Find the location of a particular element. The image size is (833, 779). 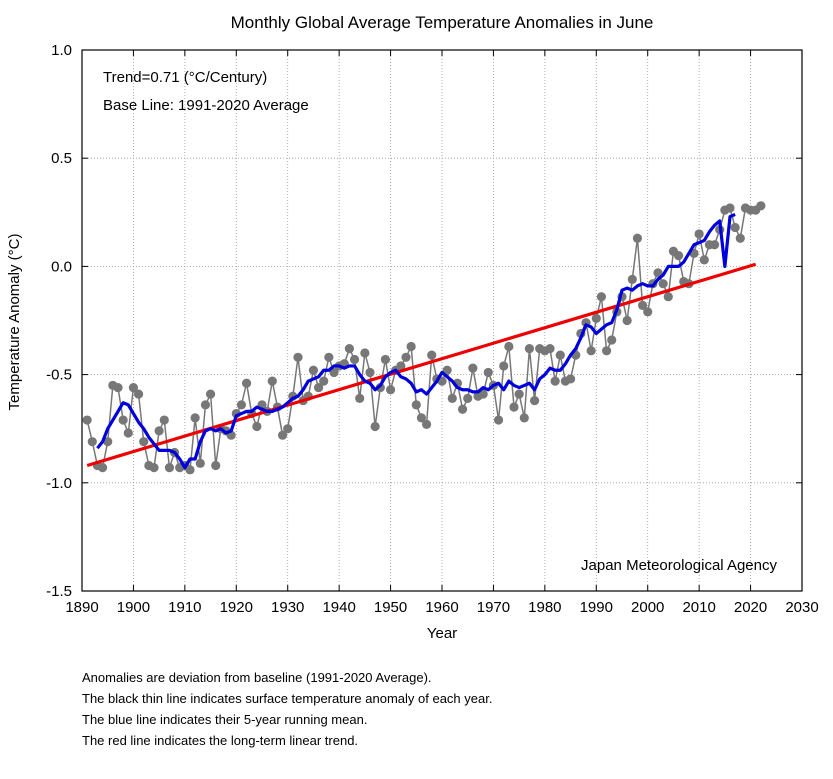

x-tick-label: 1890 is located at coordinates (81, 607).